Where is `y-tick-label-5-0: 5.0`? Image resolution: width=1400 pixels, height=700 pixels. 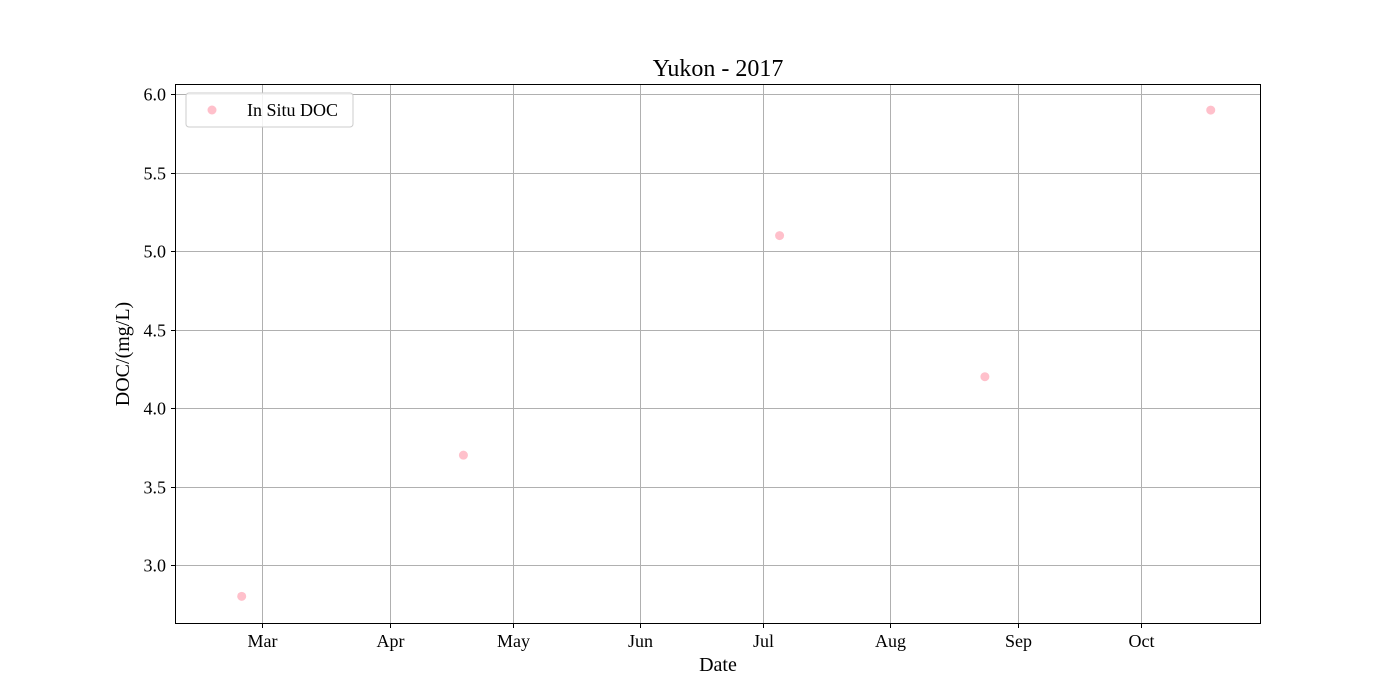
y-tick-label-5-0: 5.0 is located at coordinates (155, 252).